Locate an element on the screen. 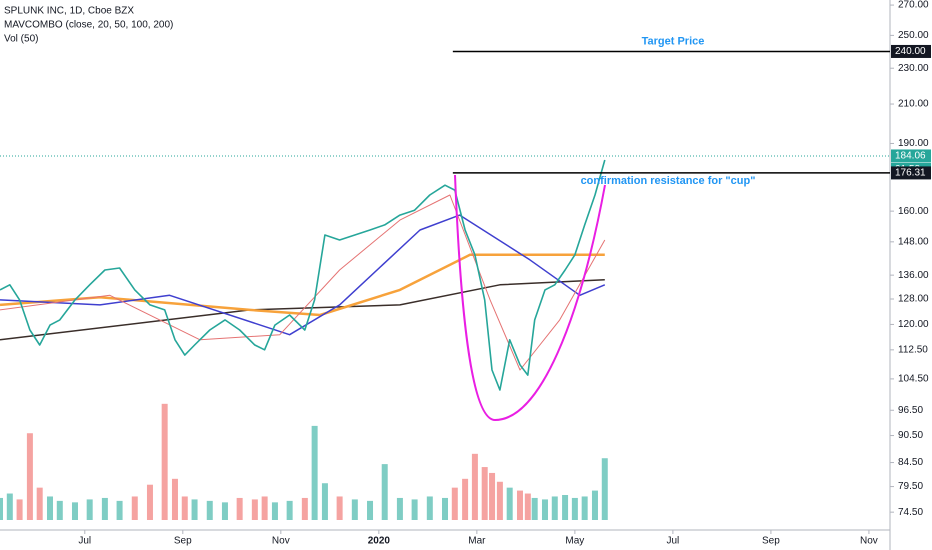 This screenshot has height=550, width=932. y-tick-label: 96.50 is located at coordinates (910, 410).